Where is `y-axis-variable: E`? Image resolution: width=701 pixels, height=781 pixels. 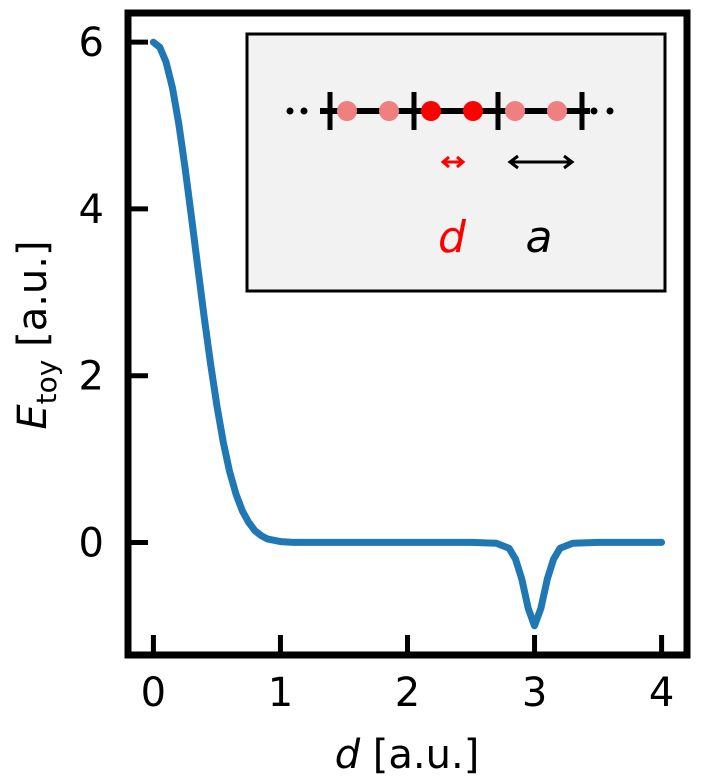 y-axis-variable: E is located at coordinates (33, 417).